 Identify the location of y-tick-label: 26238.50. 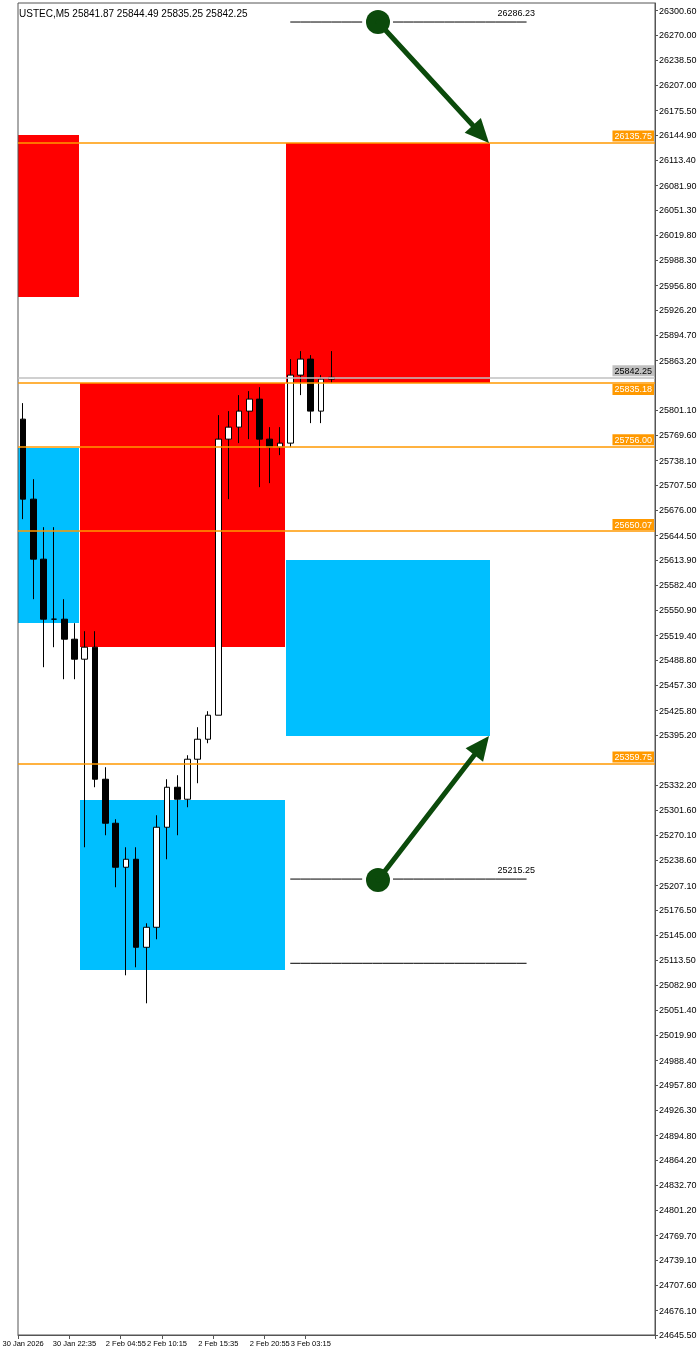
(678, 60).